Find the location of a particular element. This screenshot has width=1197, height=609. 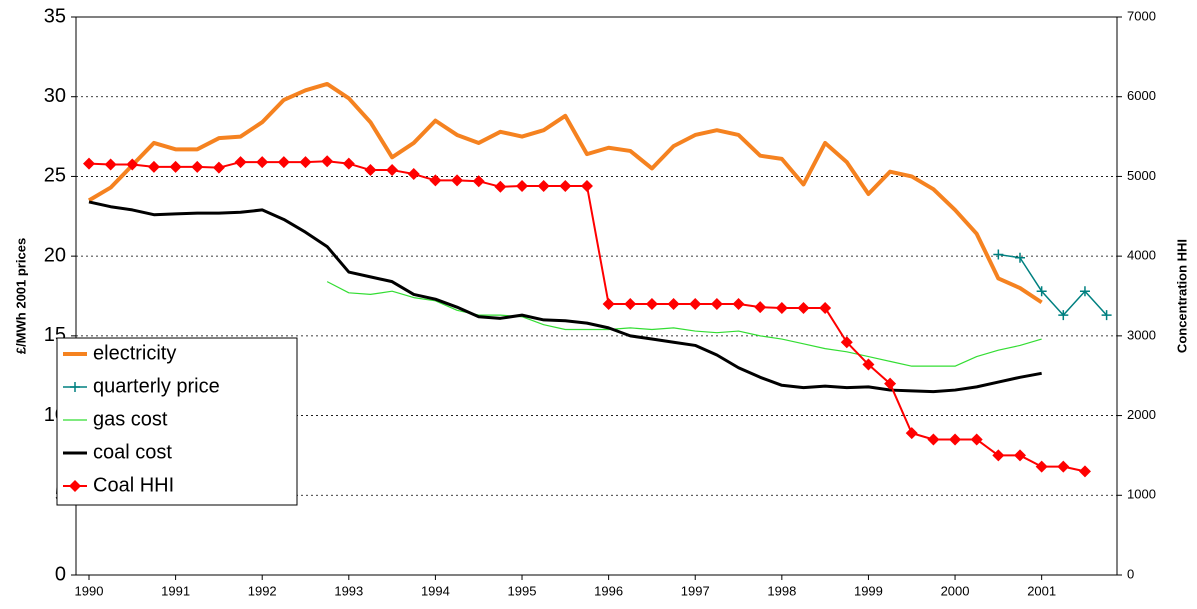

x-tick-label: 2000 is located at coordinates (955, 590).